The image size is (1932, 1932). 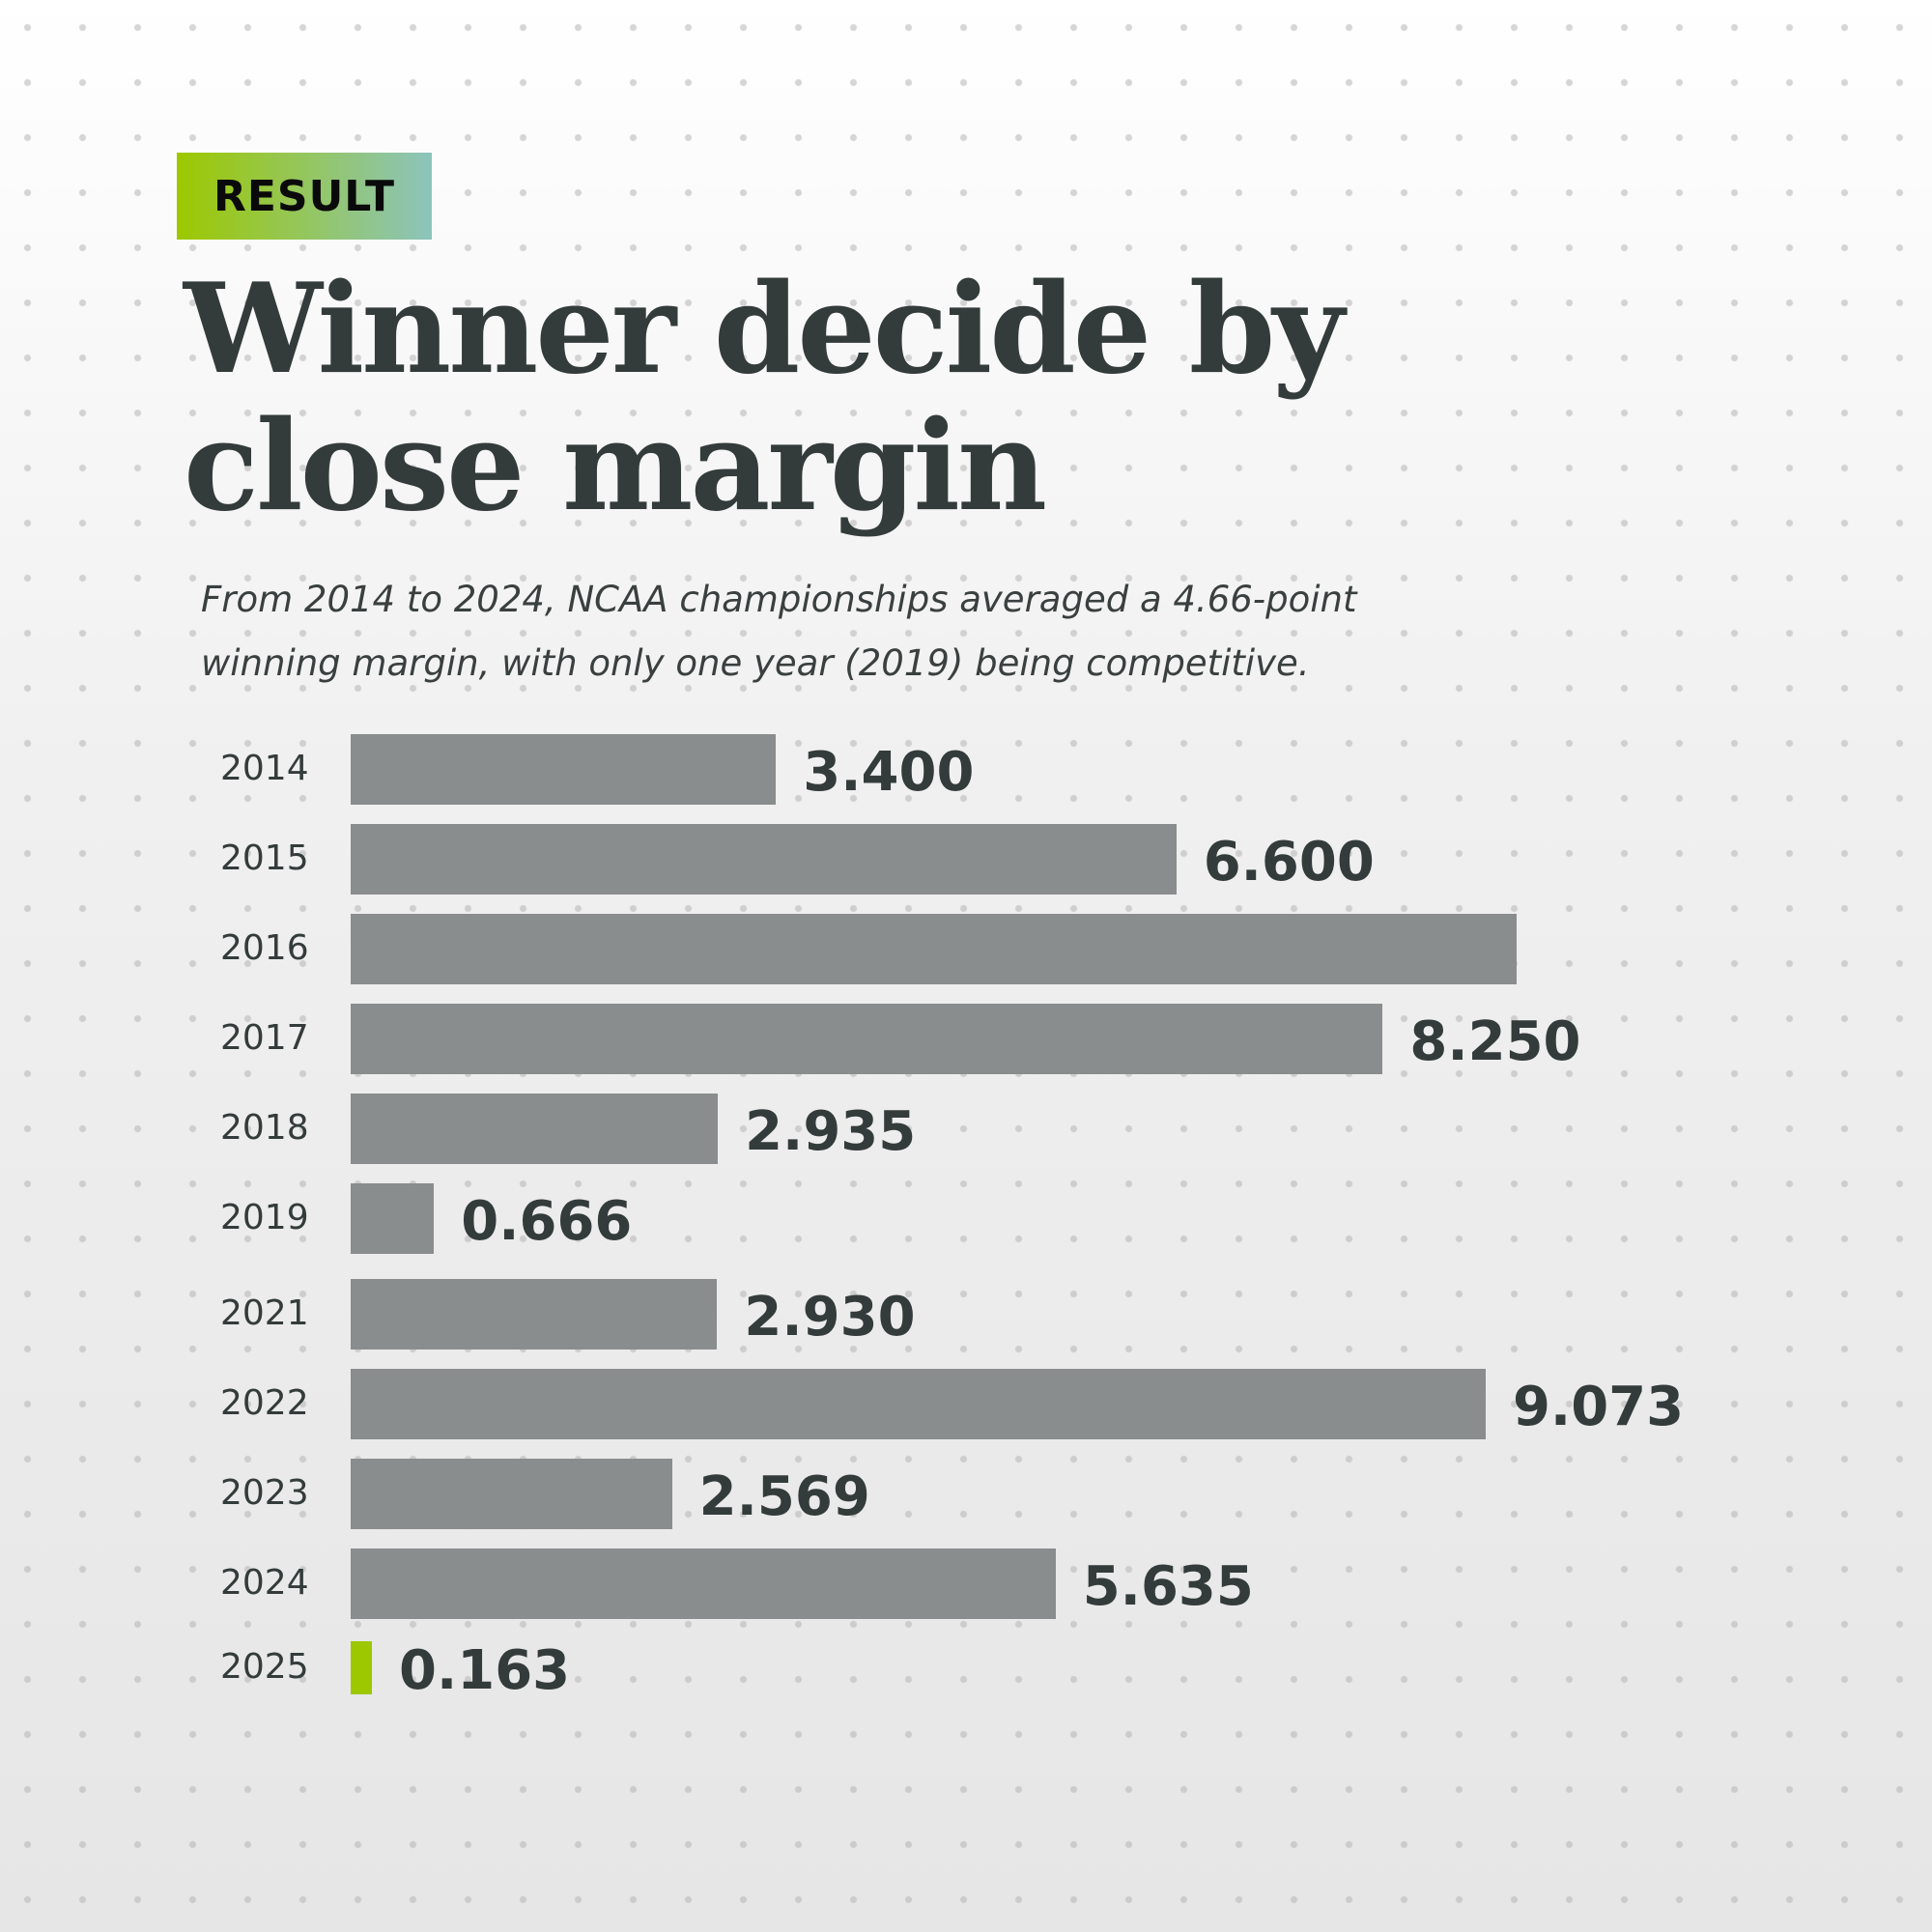 What do you see at coordinates (264, 1037) in the screenshot?
I see `year-label: 2017` at bounding box center [264, 1037].